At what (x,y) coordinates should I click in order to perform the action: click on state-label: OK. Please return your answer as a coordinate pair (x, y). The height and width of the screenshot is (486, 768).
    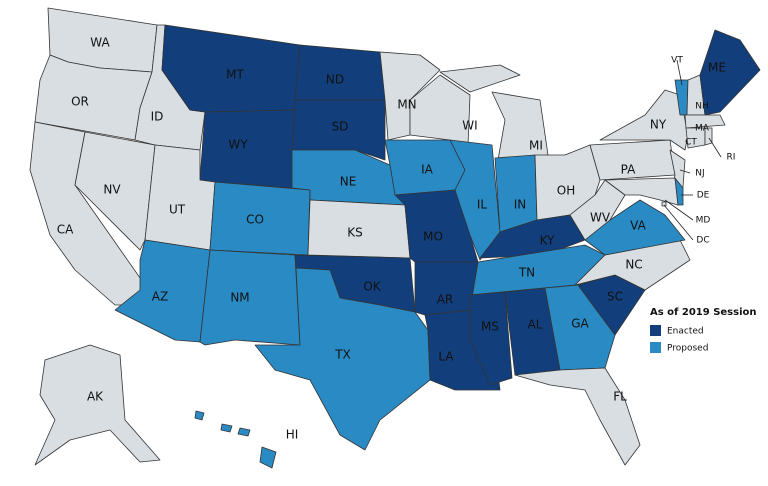
    Looking at the image, I should click on (372, 287).